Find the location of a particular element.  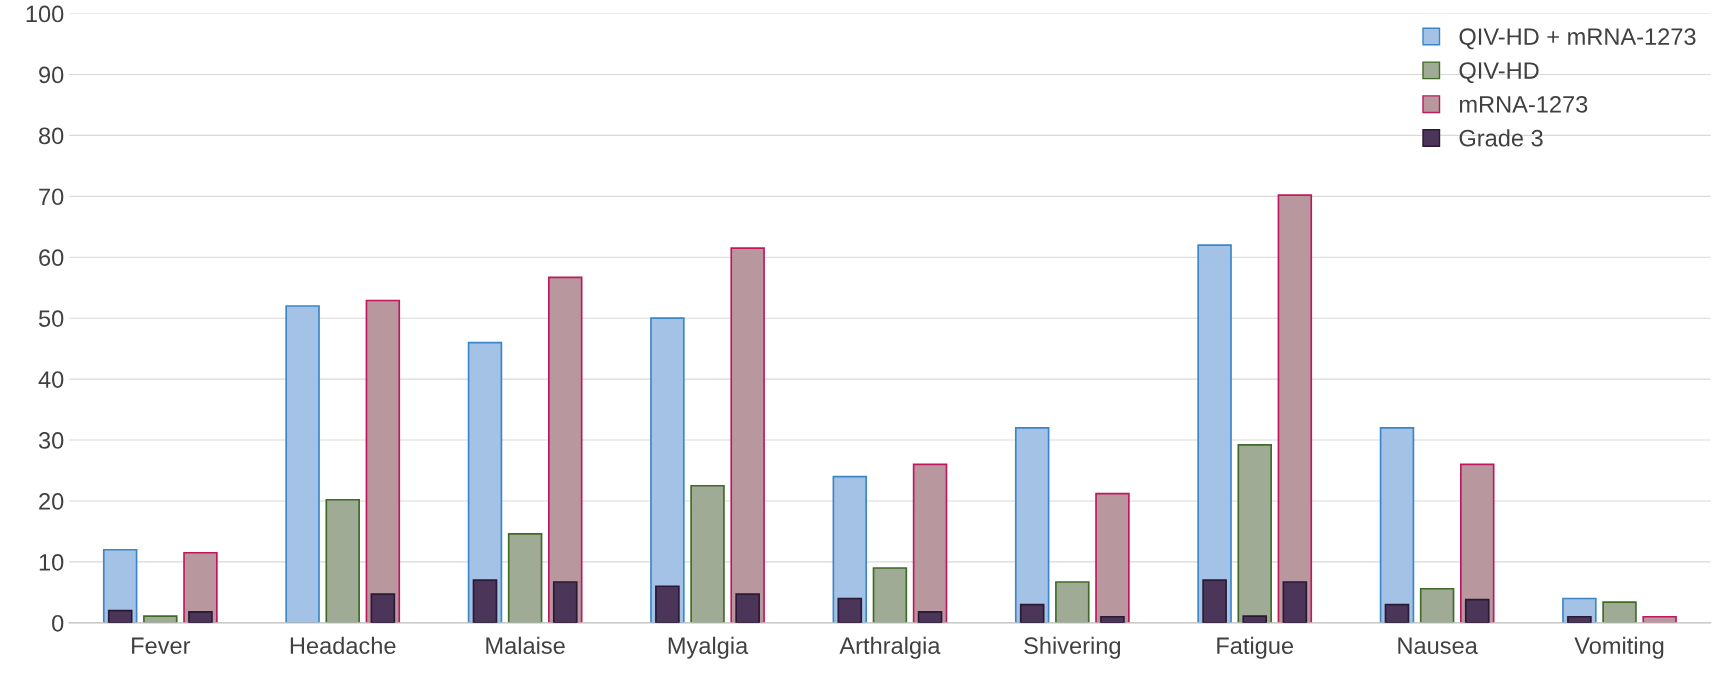

y-tick-label: 40 is located at coordinates (51, 379).